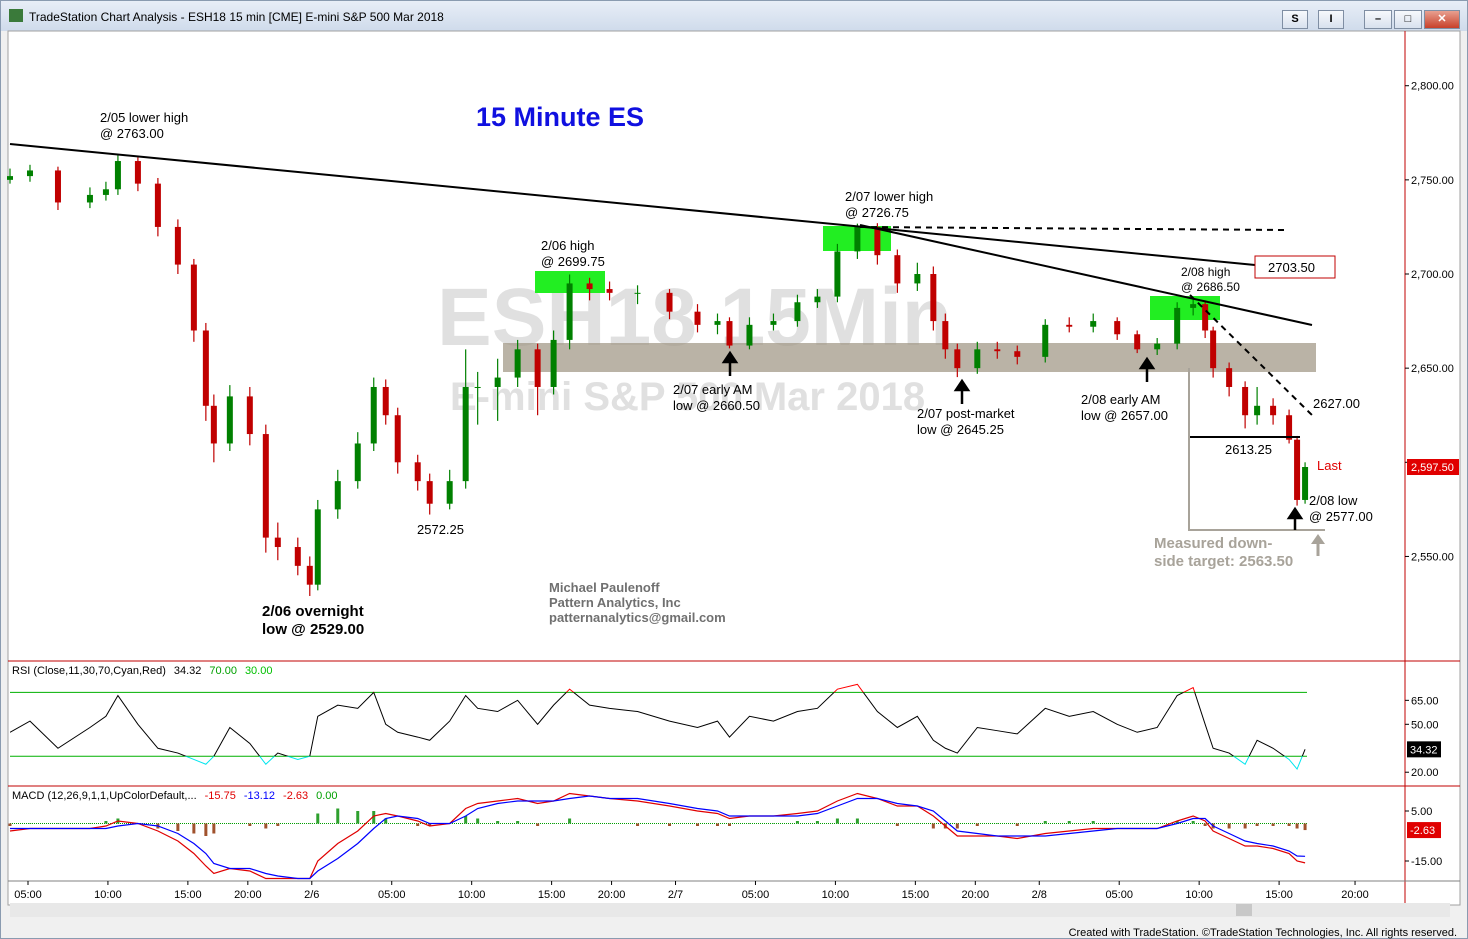  What do you see at coordinates (1425, 701) in the screenshot?
I see `y-tick-label: 65.00` at bounding box center [1425, 701].